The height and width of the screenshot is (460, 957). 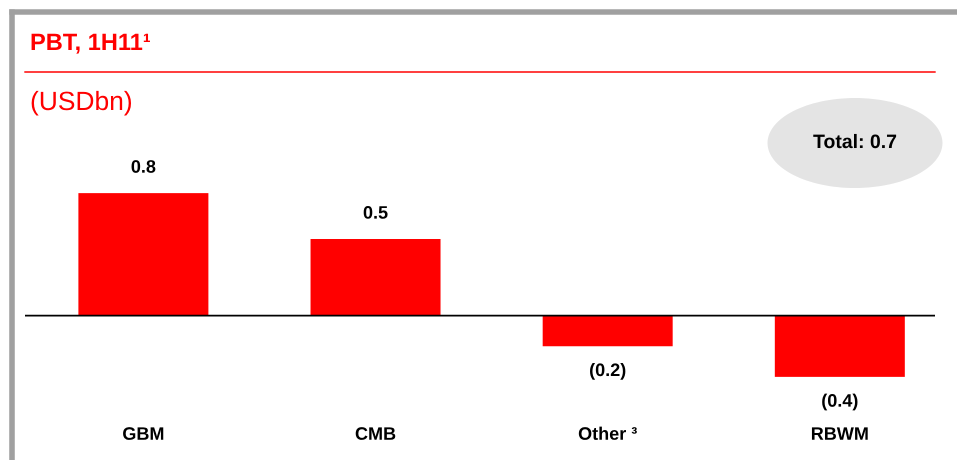 I want to click on x-tick-label: RBWM, so click(x=840, y=433).